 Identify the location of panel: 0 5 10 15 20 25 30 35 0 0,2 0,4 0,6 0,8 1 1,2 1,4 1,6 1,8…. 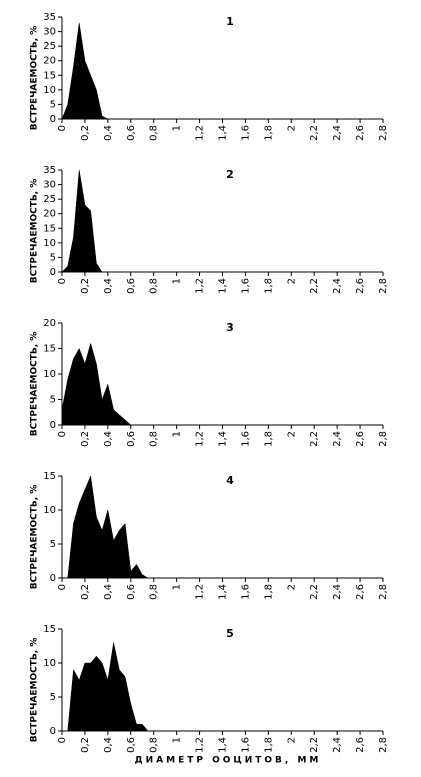
(210, 76).